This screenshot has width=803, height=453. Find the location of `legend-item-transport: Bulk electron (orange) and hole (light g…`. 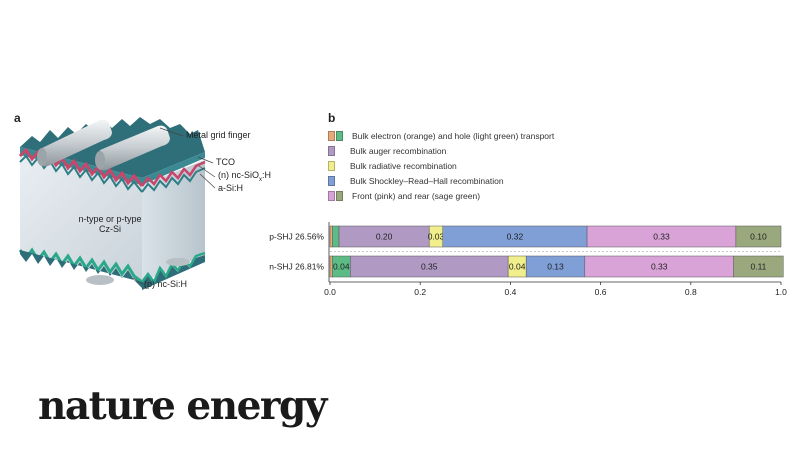

legend-item-transport: Bulk electron (orange) and hole (light g… is located at coordinates (441, 136).